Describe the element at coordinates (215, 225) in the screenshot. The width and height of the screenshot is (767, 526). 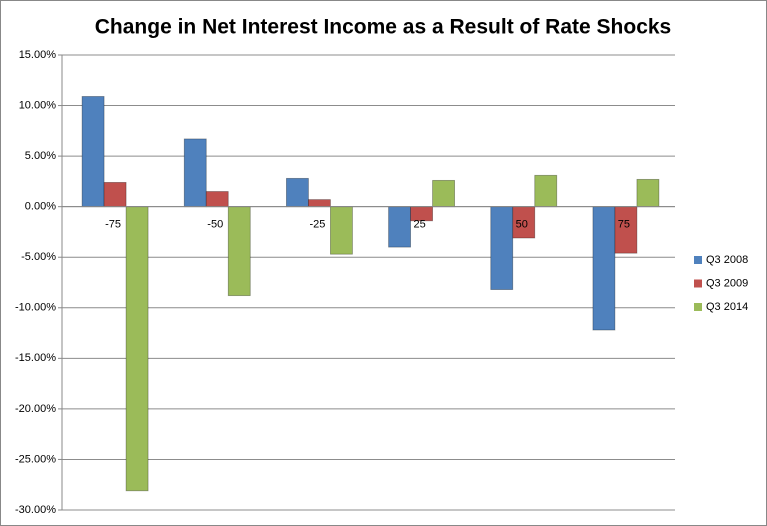
I see `x-tick-label: -50` at that location.